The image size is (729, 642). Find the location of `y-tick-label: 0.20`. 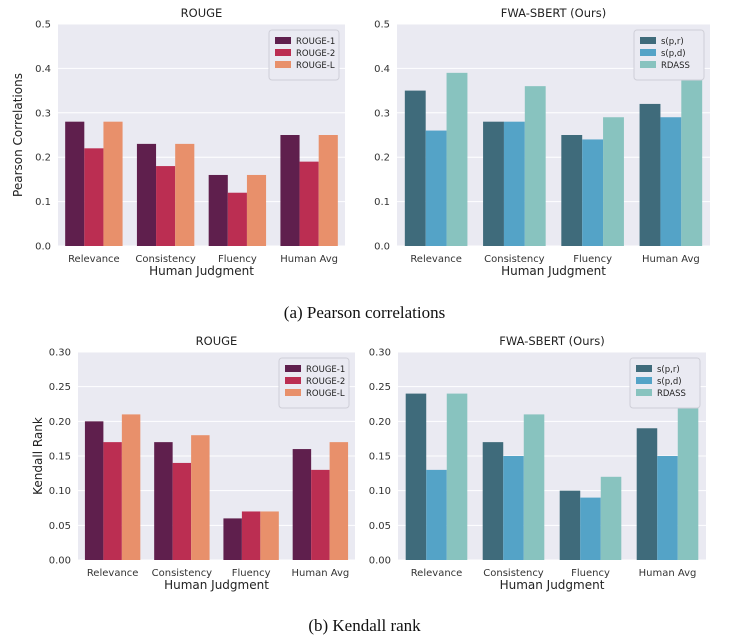

y-tick-label: 0.20 is located at coordinates (380, 422).